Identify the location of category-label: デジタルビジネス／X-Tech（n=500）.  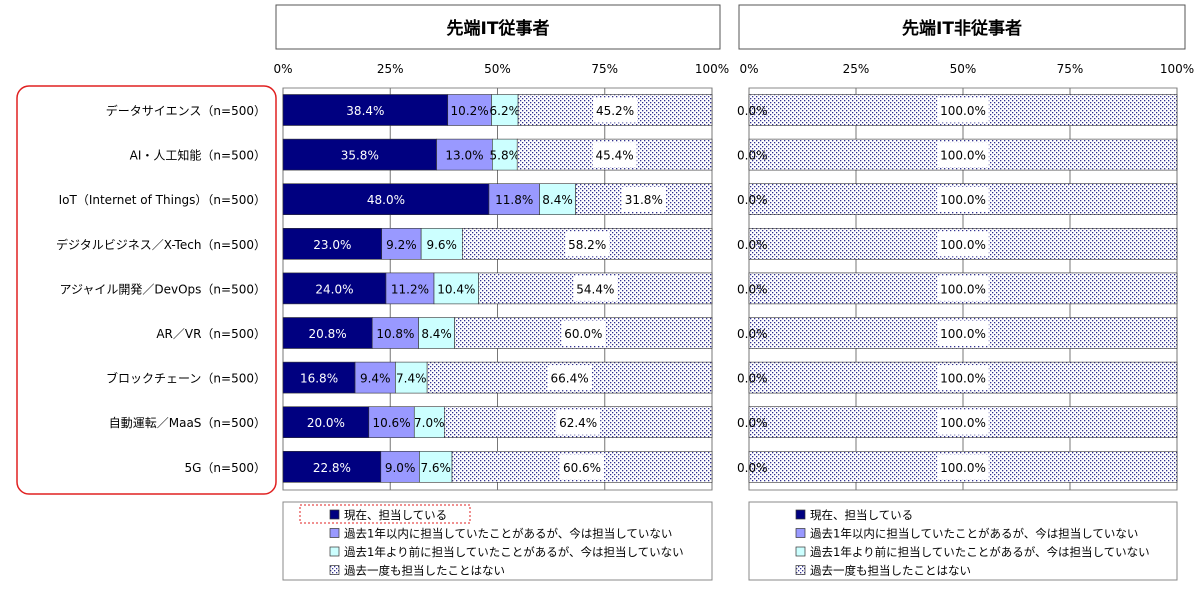
(161, 244).